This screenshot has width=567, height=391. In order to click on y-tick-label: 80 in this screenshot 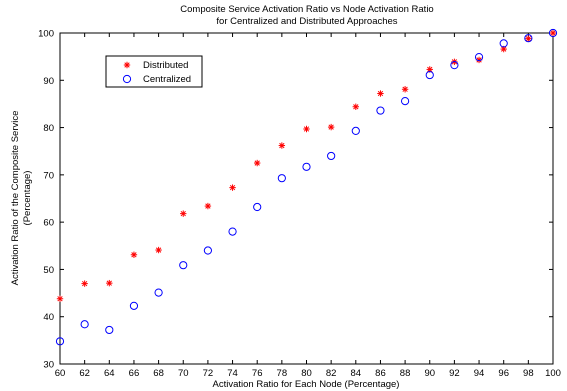, I will do `click(48, 128)`.